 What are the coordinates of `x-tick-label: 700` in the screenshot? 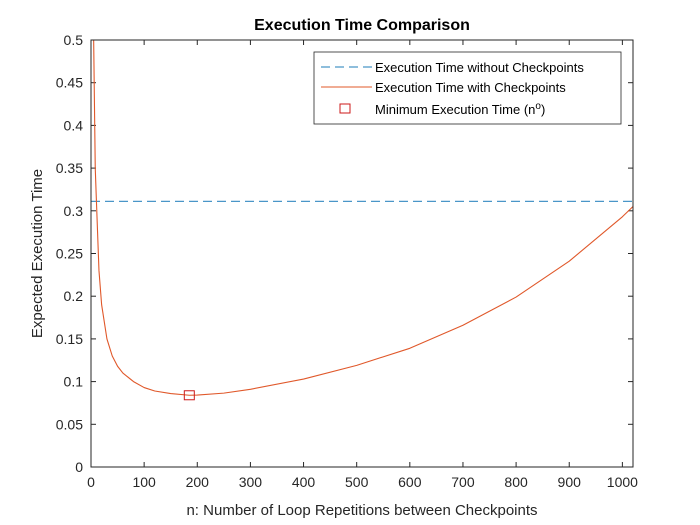 It's located at (463, 482).